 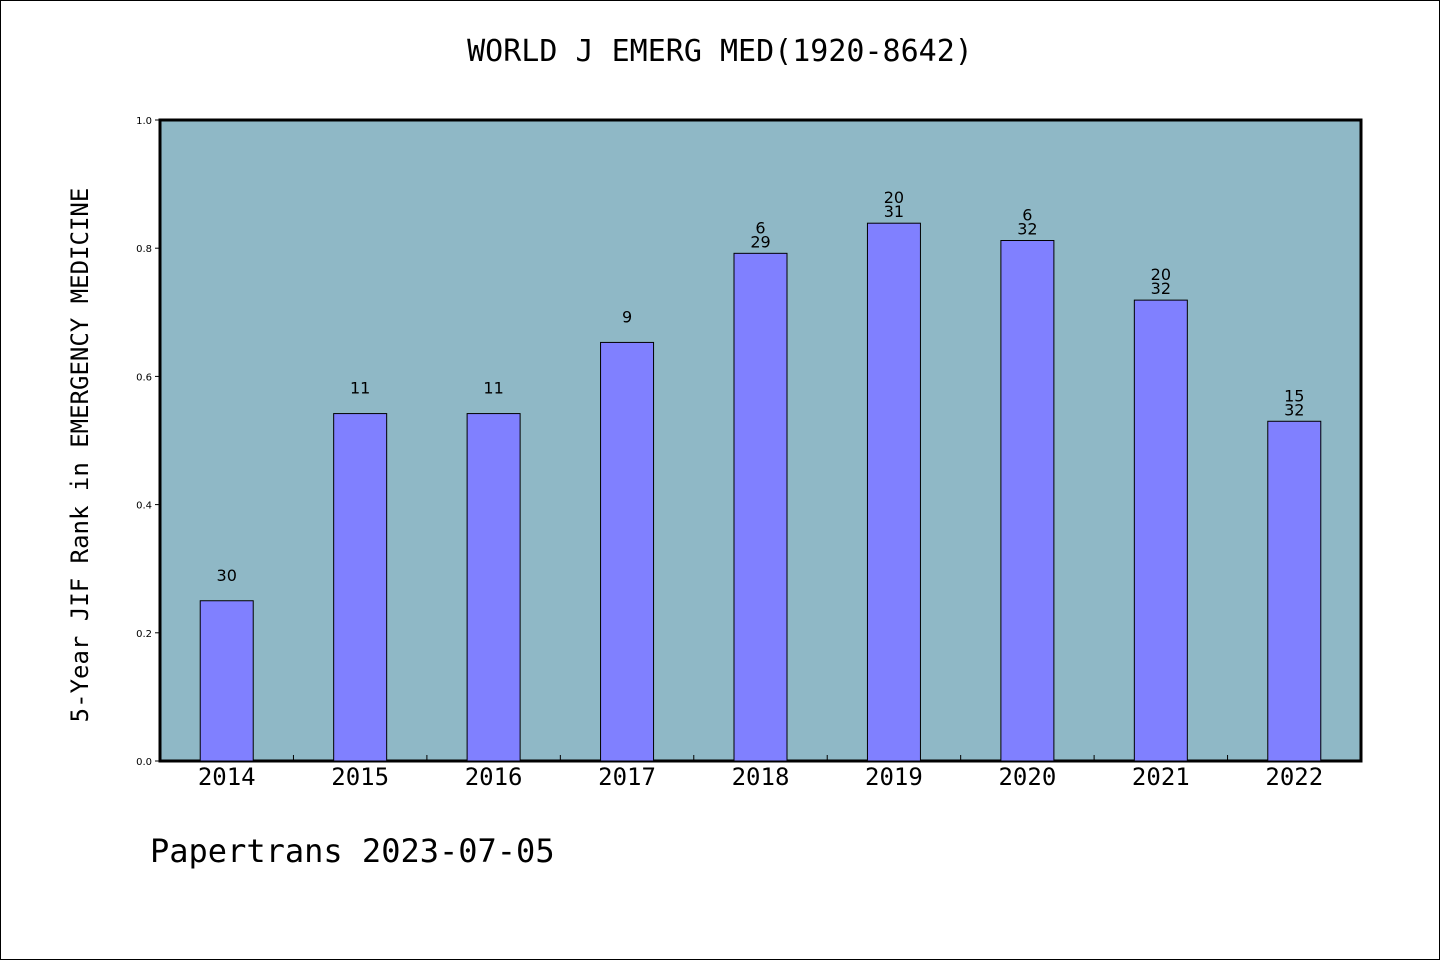 What do you see at coordinates (144, 249) in the screenshot?
I see `y-tick-label: 0.8` at bounding box center [144, 249].